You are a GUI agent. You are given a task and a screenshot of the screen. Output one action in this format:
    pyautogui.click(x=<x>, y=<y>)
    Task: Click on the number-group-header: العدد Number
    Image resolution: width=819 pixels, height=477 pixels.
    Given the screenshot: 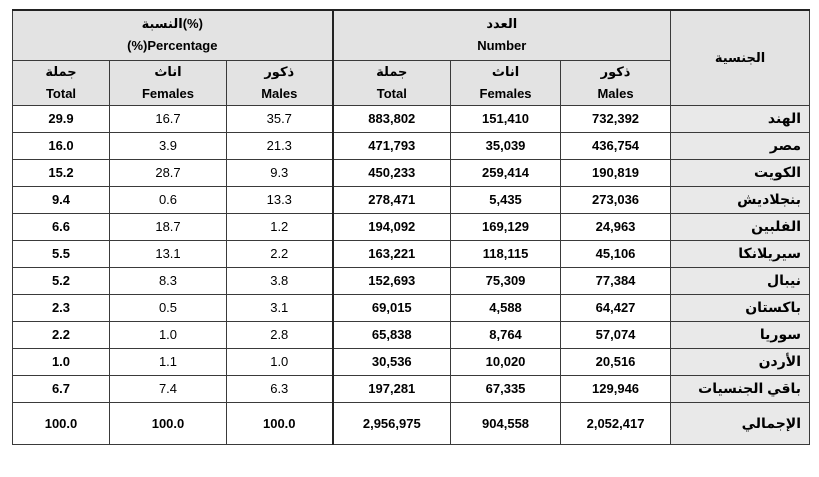 What is the action you would take?
    pyautogui.click(x=502, y=35)
    